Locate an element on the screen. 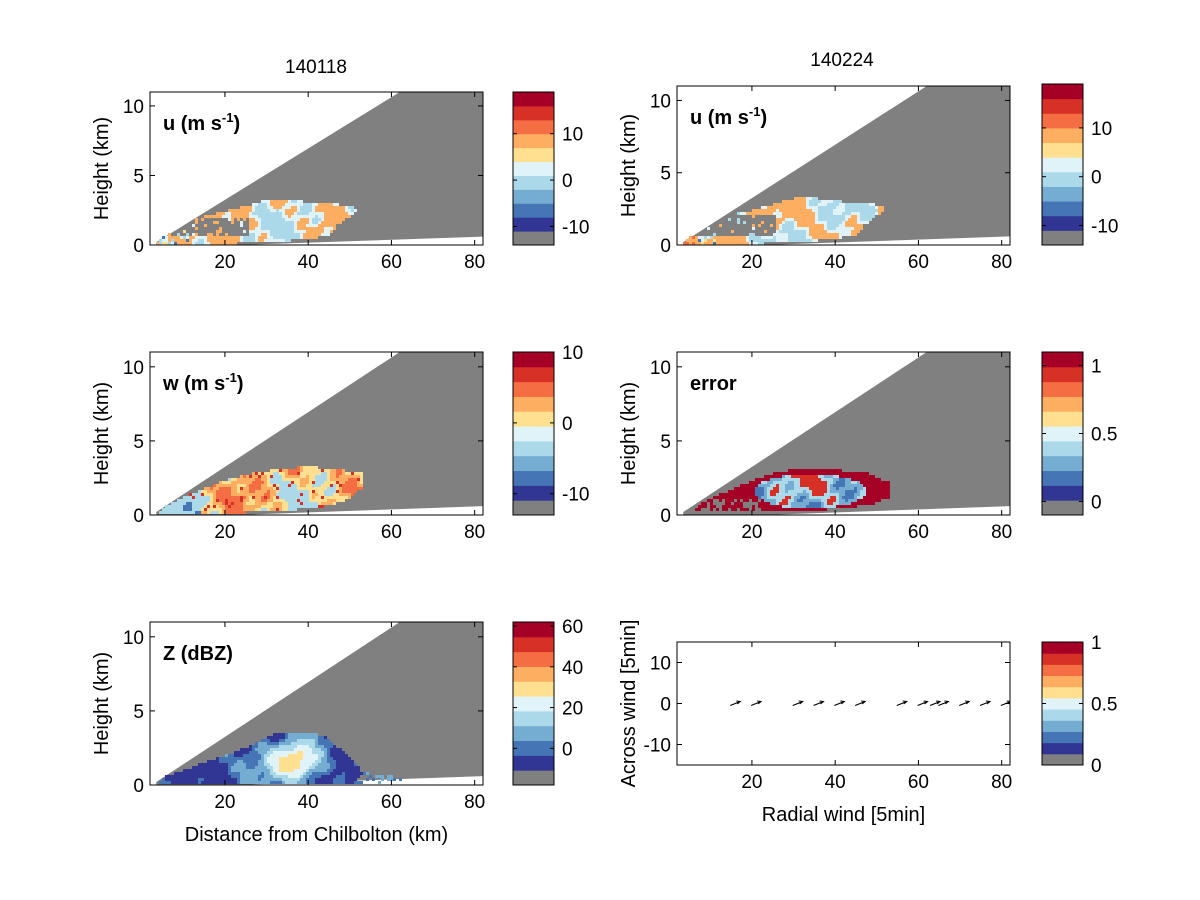 This screenshot has height=900, width=1200. colorbar: 60 40 20 0 is located at coordinates (547, 701).